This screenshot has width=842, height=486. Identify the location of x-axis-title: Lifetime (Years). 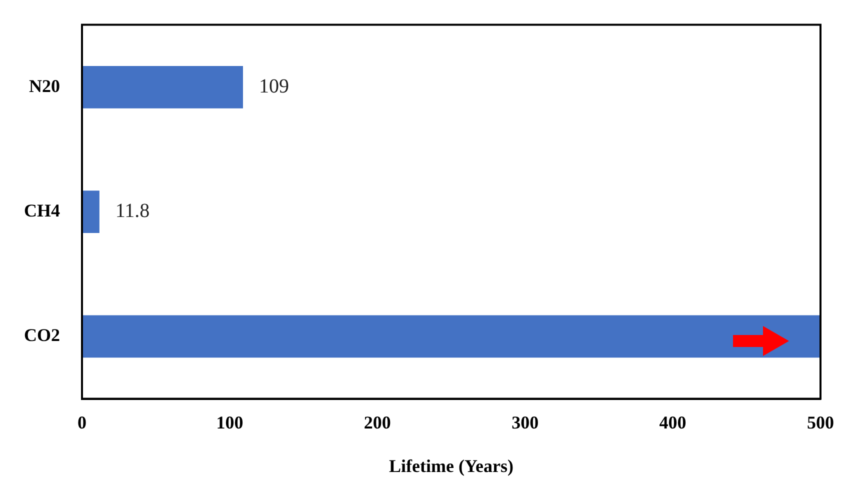
(451, 466).